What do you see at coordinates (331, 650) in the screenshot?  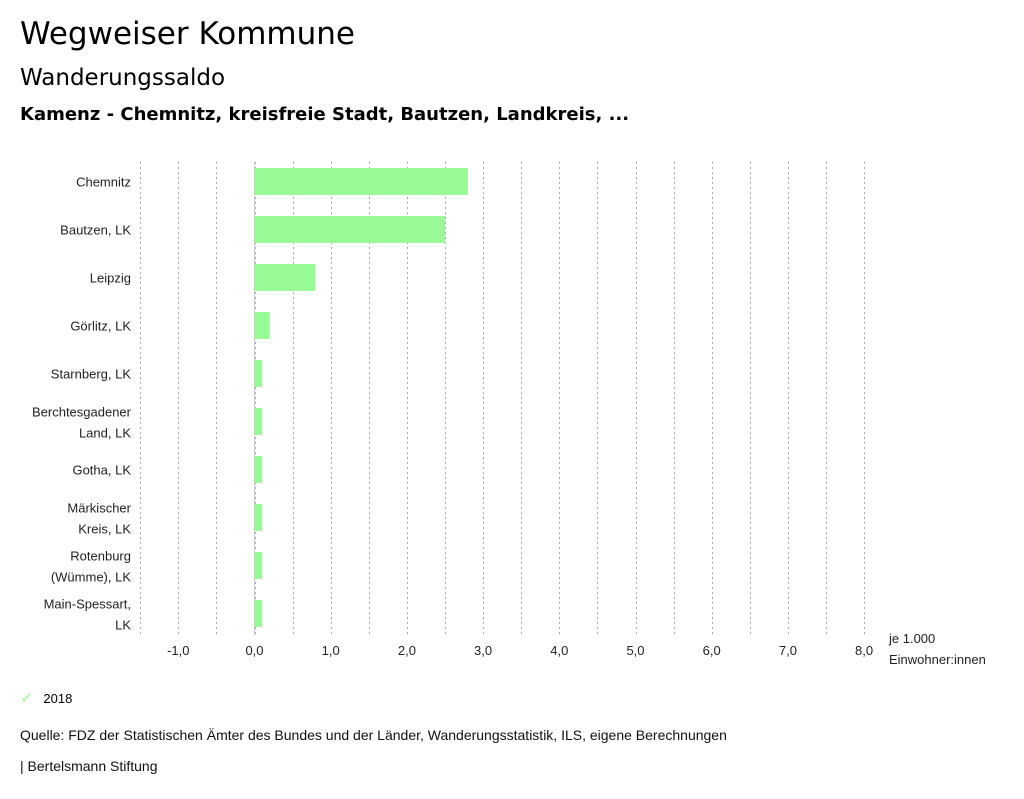 I see `x-tick-label: 1,0` at bounding box center [331, 650].